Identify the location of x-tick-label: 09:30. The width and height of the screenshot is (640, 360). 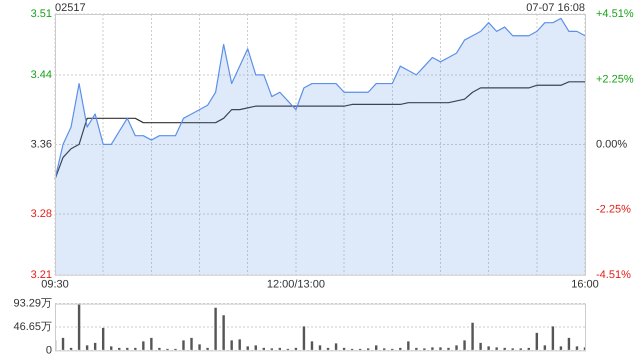
(55, 284).